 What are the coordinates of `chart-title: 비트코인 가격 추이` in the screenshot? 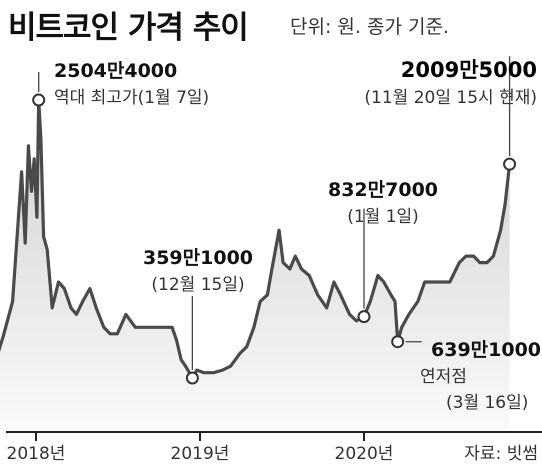 It's located at (128, 28).